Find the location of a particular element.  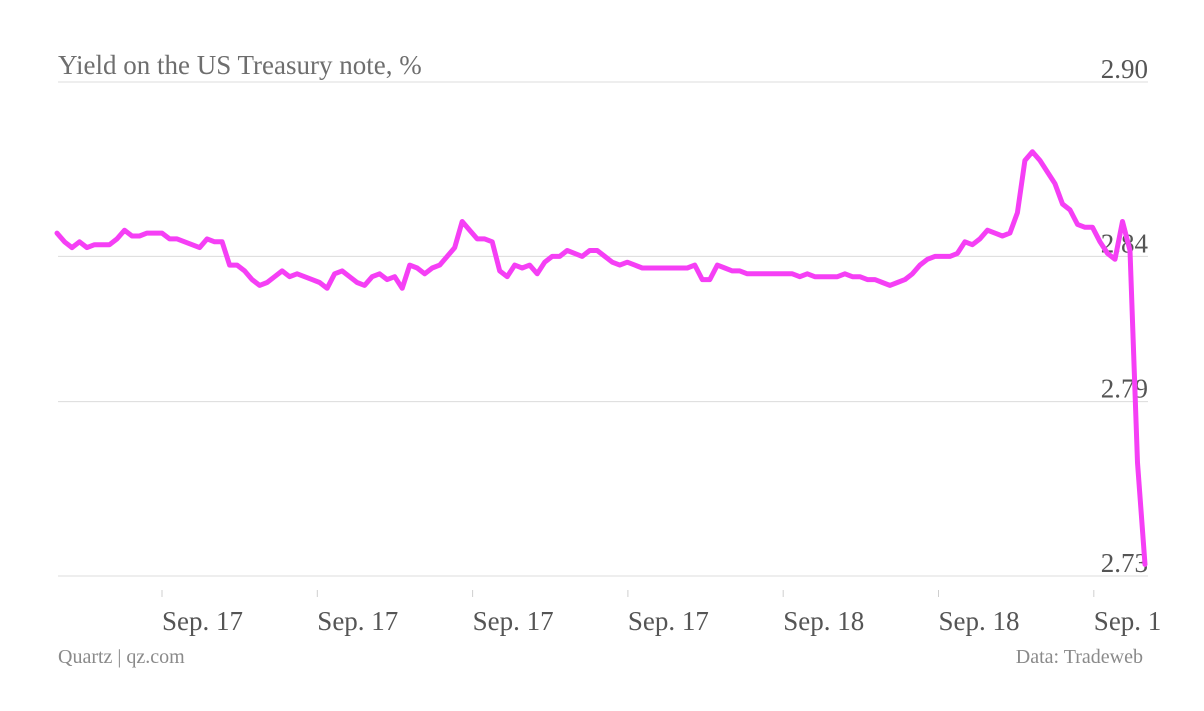

source-credit: Quartz | qz.com is located at coordinates (121, 657).